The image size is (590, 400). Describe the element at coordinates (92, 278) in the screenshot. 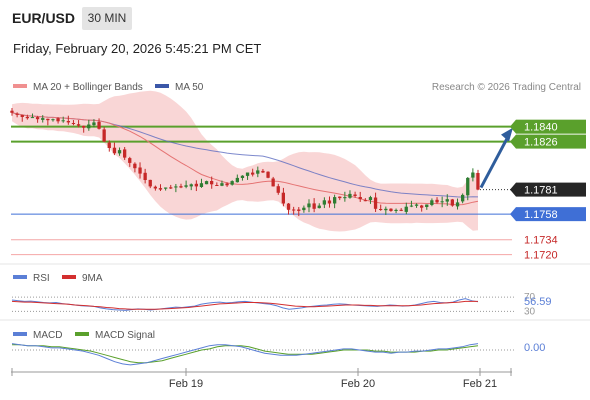

I see `rsi-ma-legend-label: 9MA` at that location.